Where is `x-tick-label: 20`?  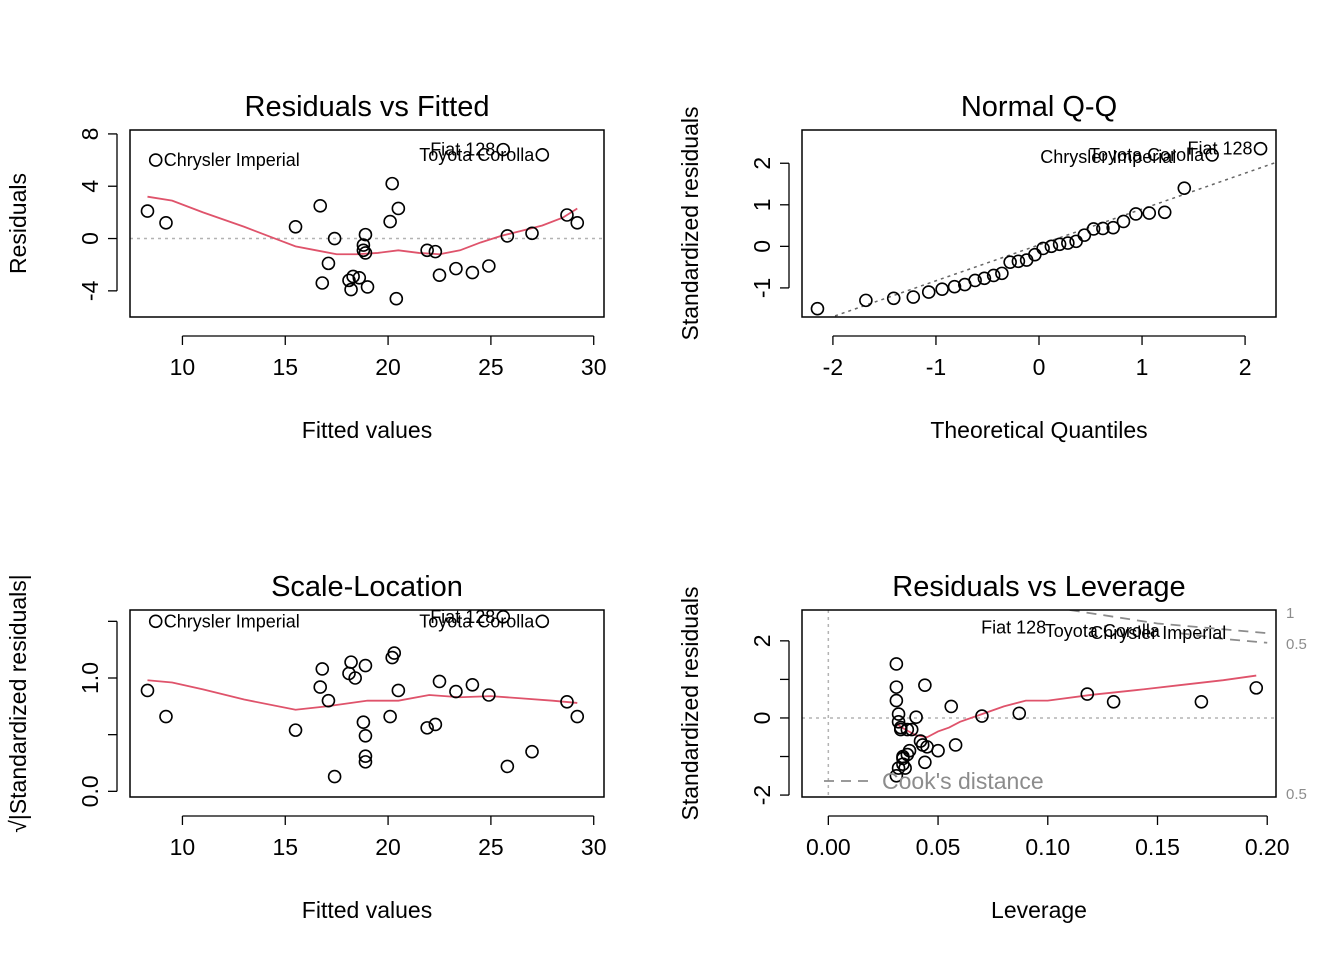 x-tick-label: 20 is located at coordinates (388, 847).